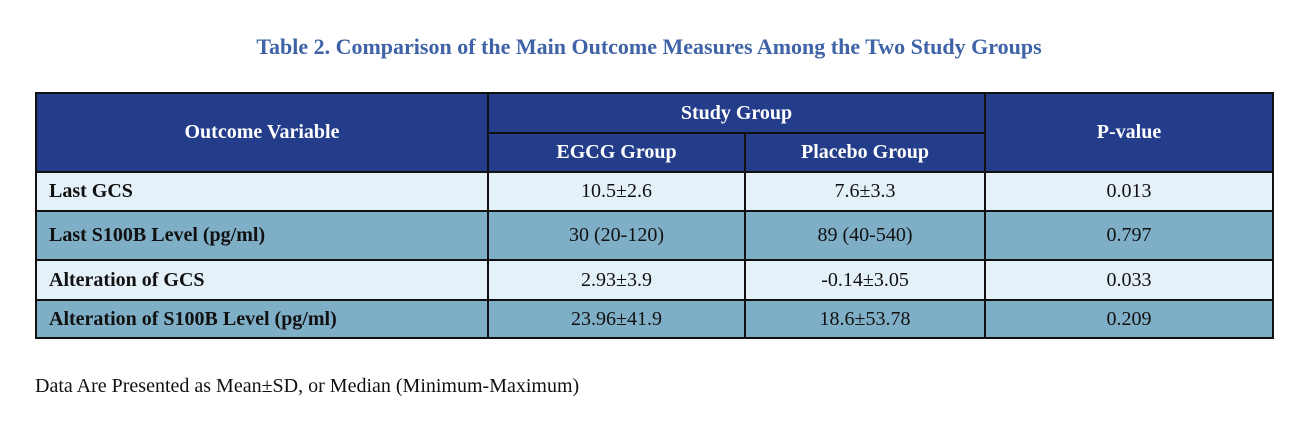  Describe the element at coordinates (1129, 280) in the screenshot. I see `row-p-value: 0.033` at that location.